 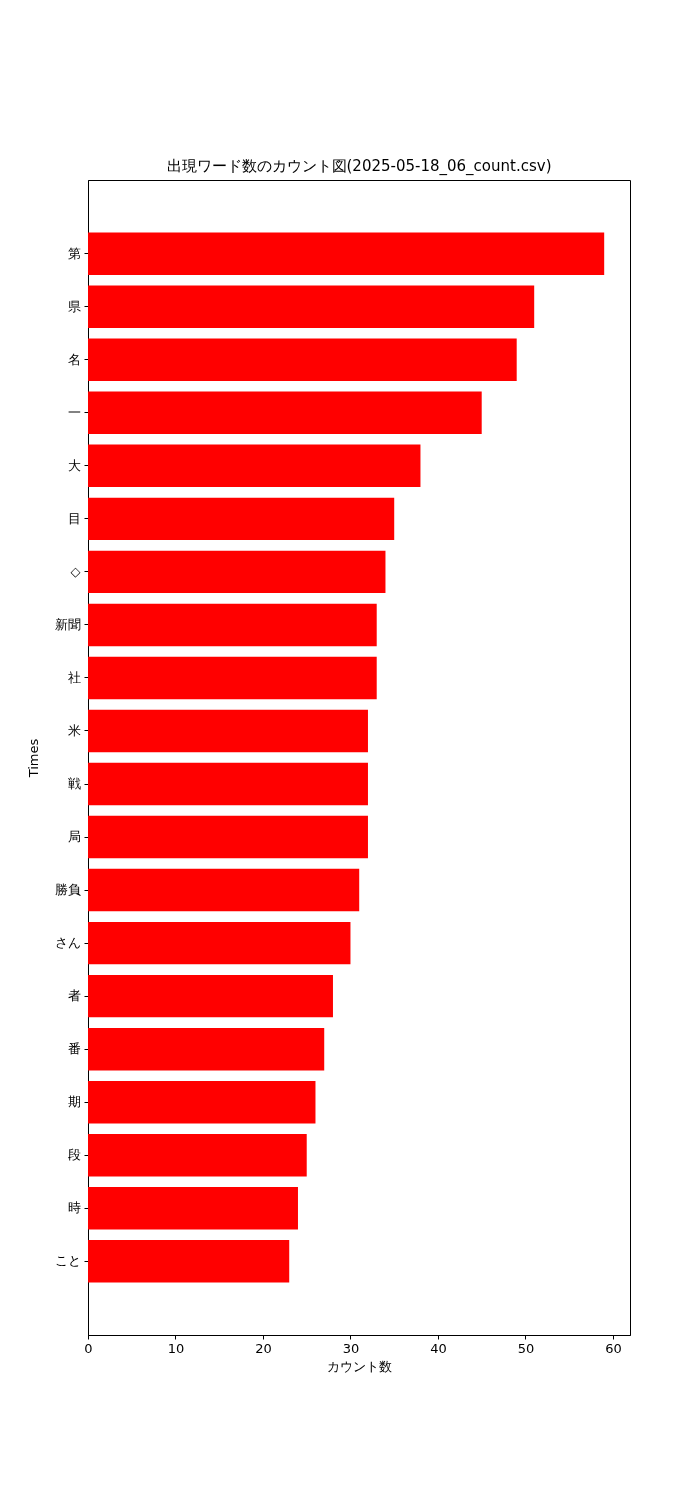 I want to click on y-tick-label: 局, so click(x=74, y=837).